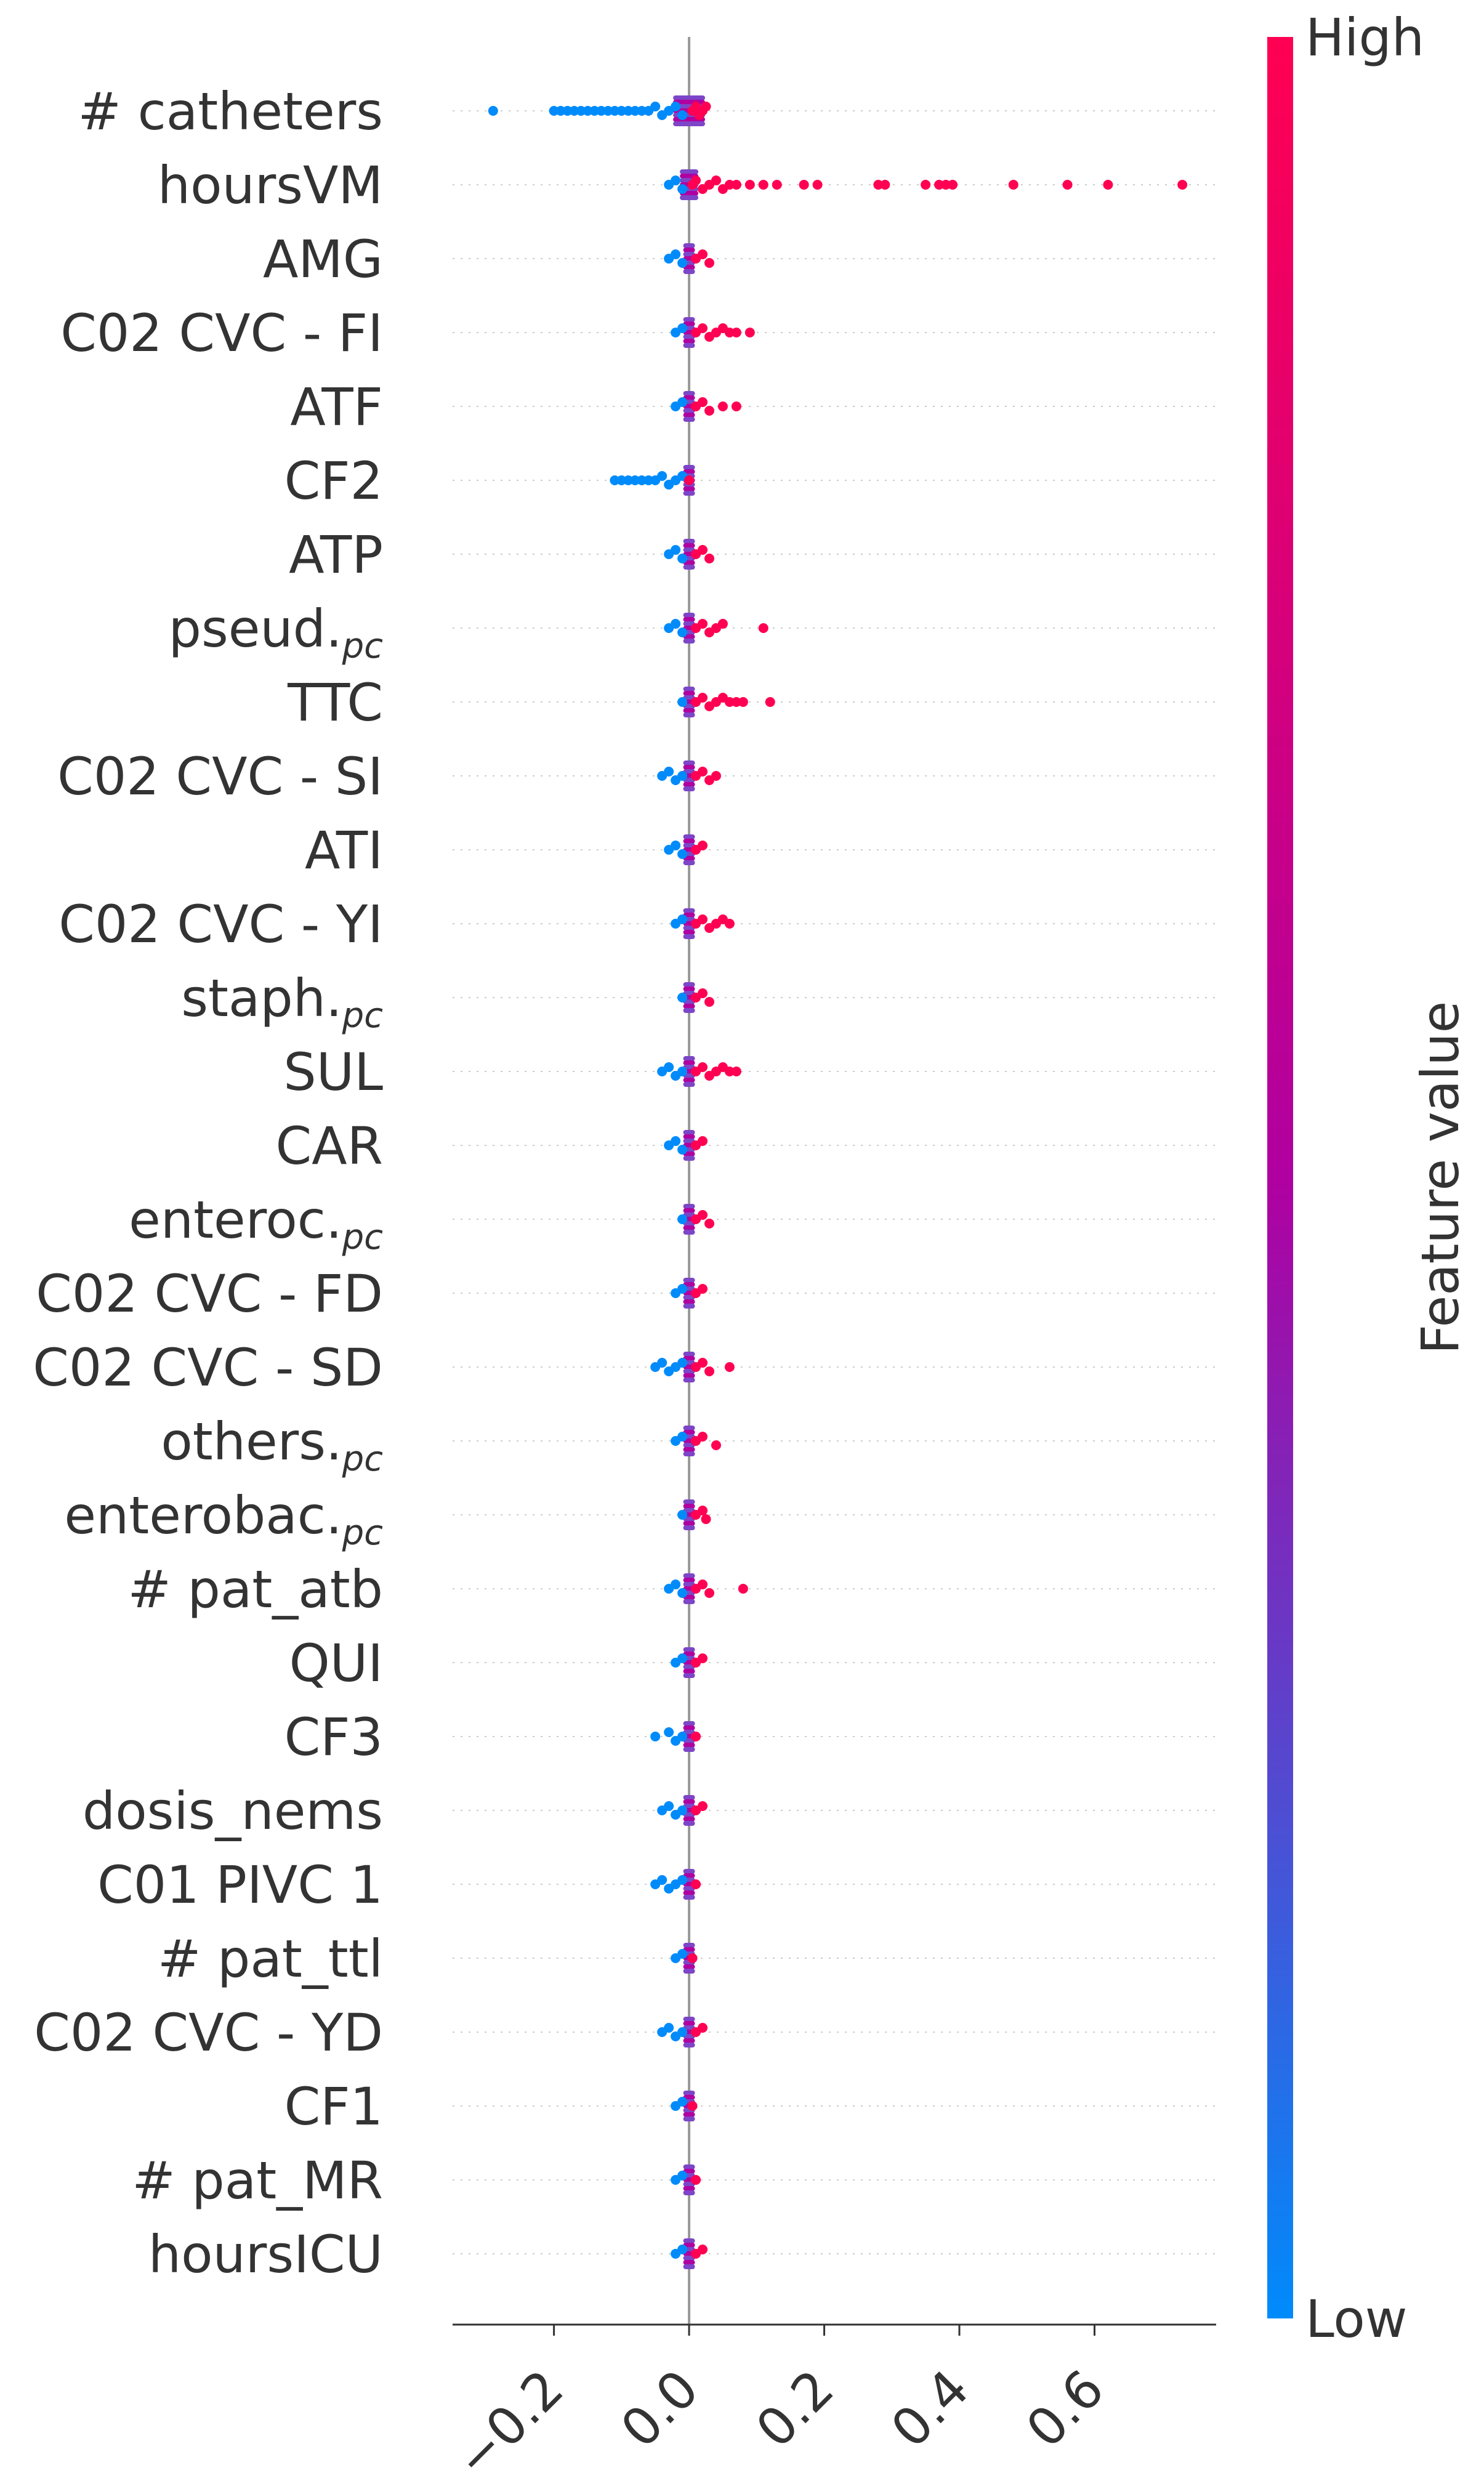  Describe the element at coordinates (257, 2180) in the screenshot. I see `feature-label: # pat_MR` at that location.